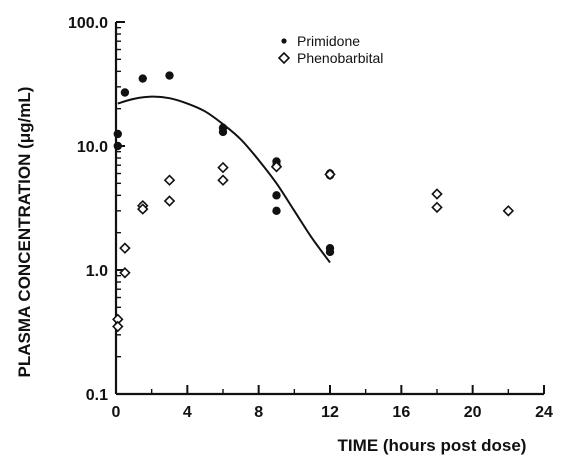 This screenshot has width=562, height=466. I want to click on x-tick-label: 16, so click(401, 412).